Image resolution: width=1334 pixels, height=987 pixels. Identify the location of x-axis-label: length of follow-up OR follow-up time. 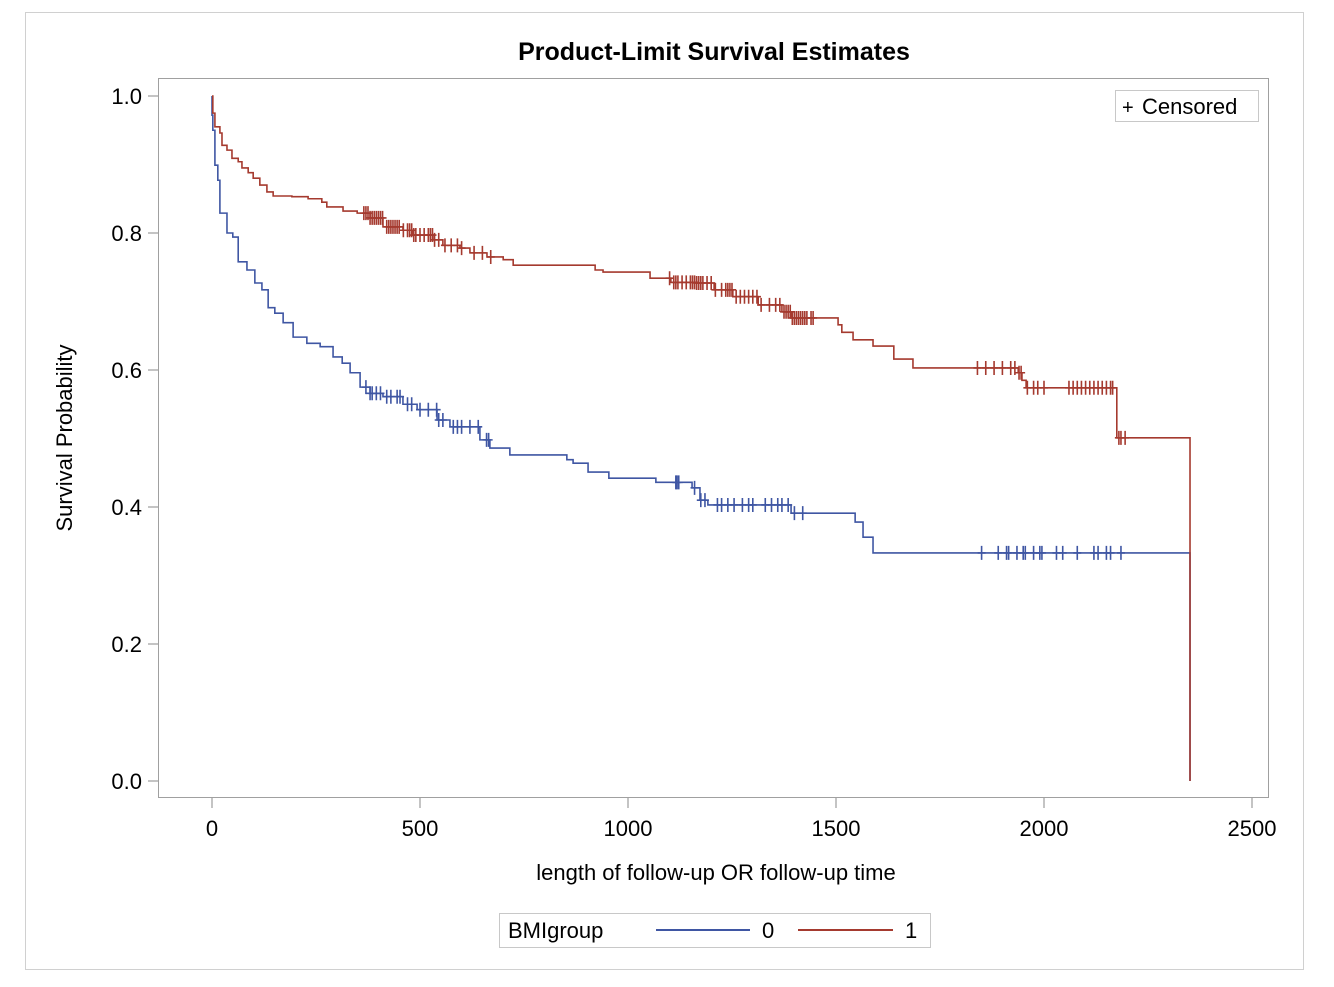
(716, 872).